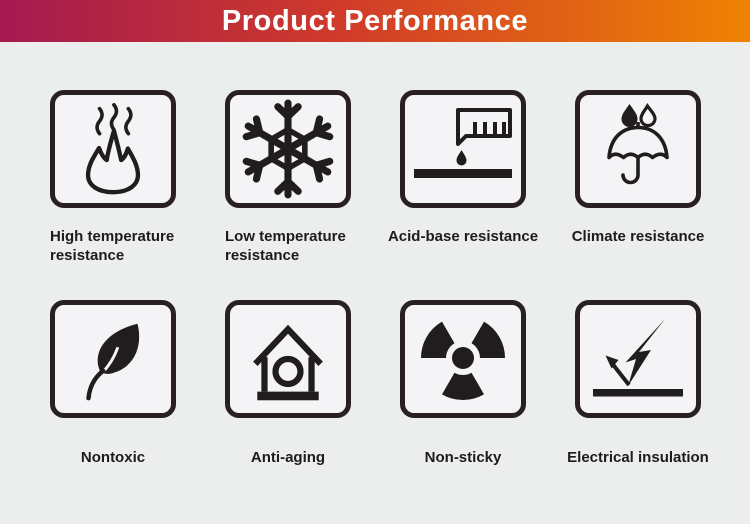  I want to click on radiation-icon, so click(463, 361).